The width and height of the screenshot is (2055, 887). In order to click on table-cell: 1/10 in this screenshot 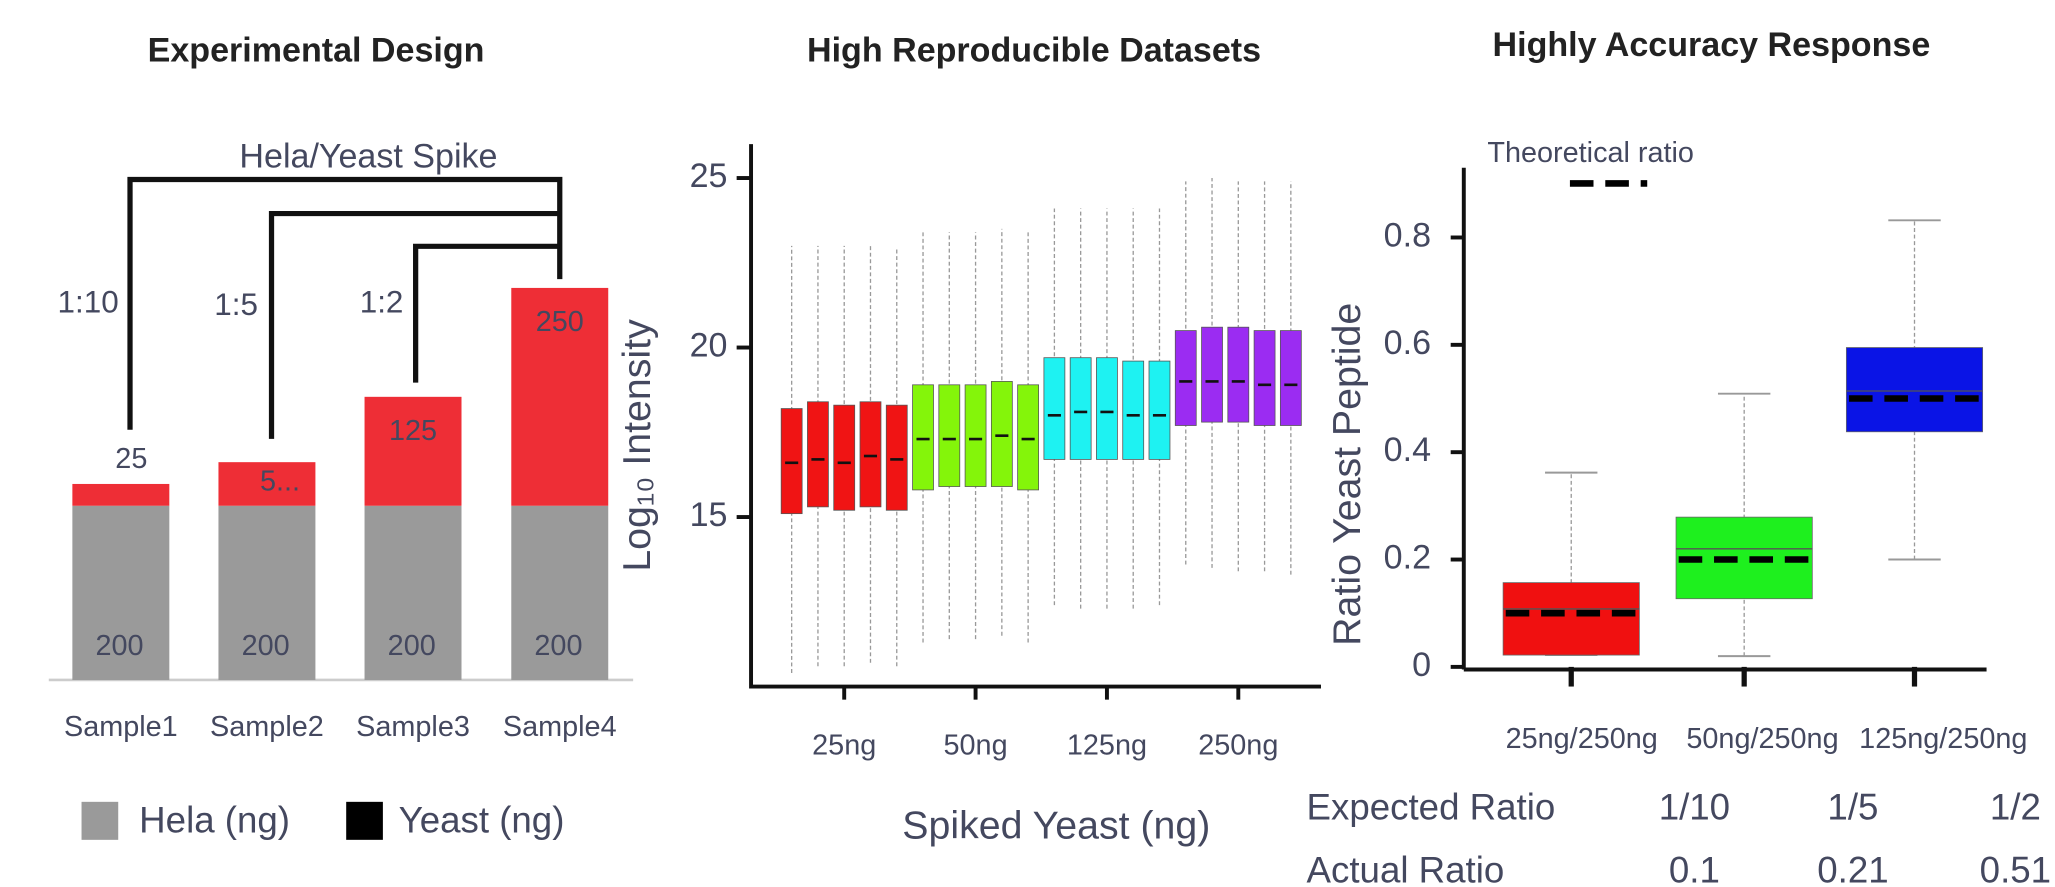, I will do `click(1694, 806)`.